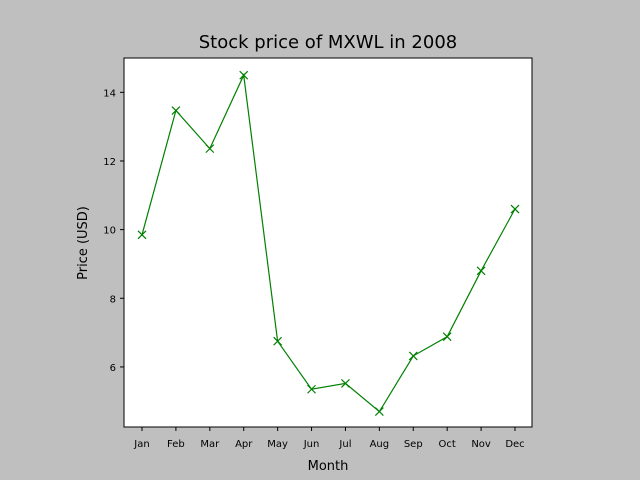 The width and height of the screenshot is (640, 480). What do you see at coordinates (447, 444) in the screenshot?
I see `x-tick-label: Oct` at bounding box center [447, 444].